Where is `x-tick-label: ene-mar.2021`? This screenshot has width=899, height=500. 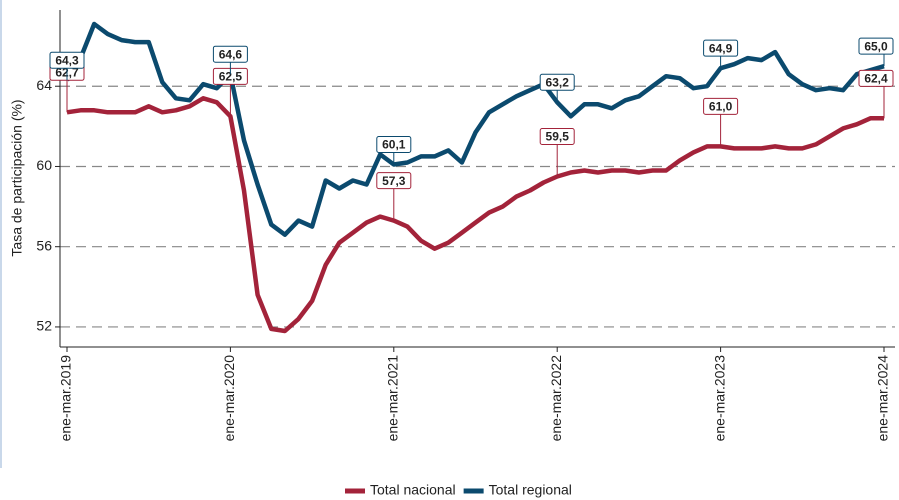 x-tick-label: ene-mar.2021 is located at coordinates (393, 398).